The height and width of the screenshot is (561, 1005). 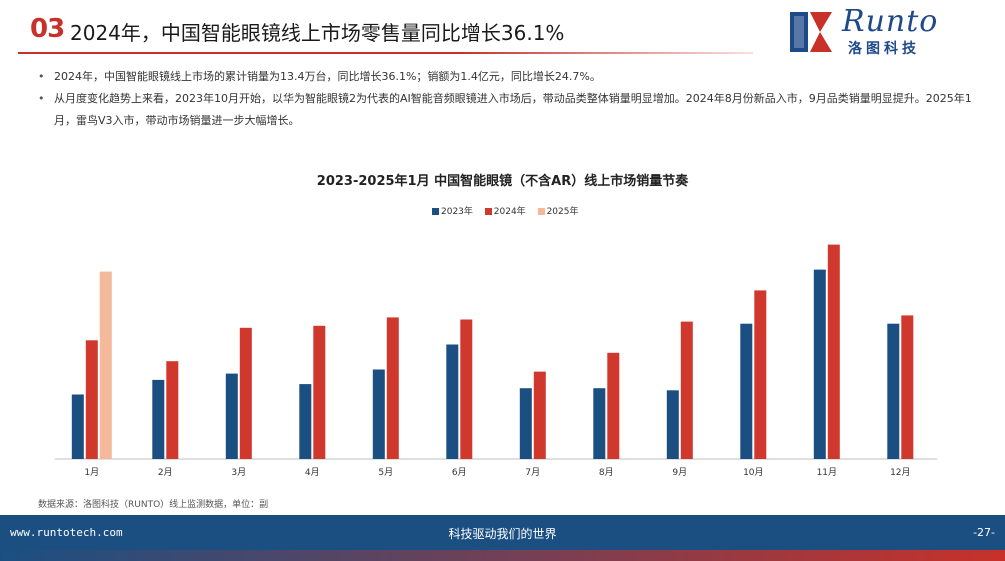 I want to click on legend-label: 2024年, so click(x=509, y=212).